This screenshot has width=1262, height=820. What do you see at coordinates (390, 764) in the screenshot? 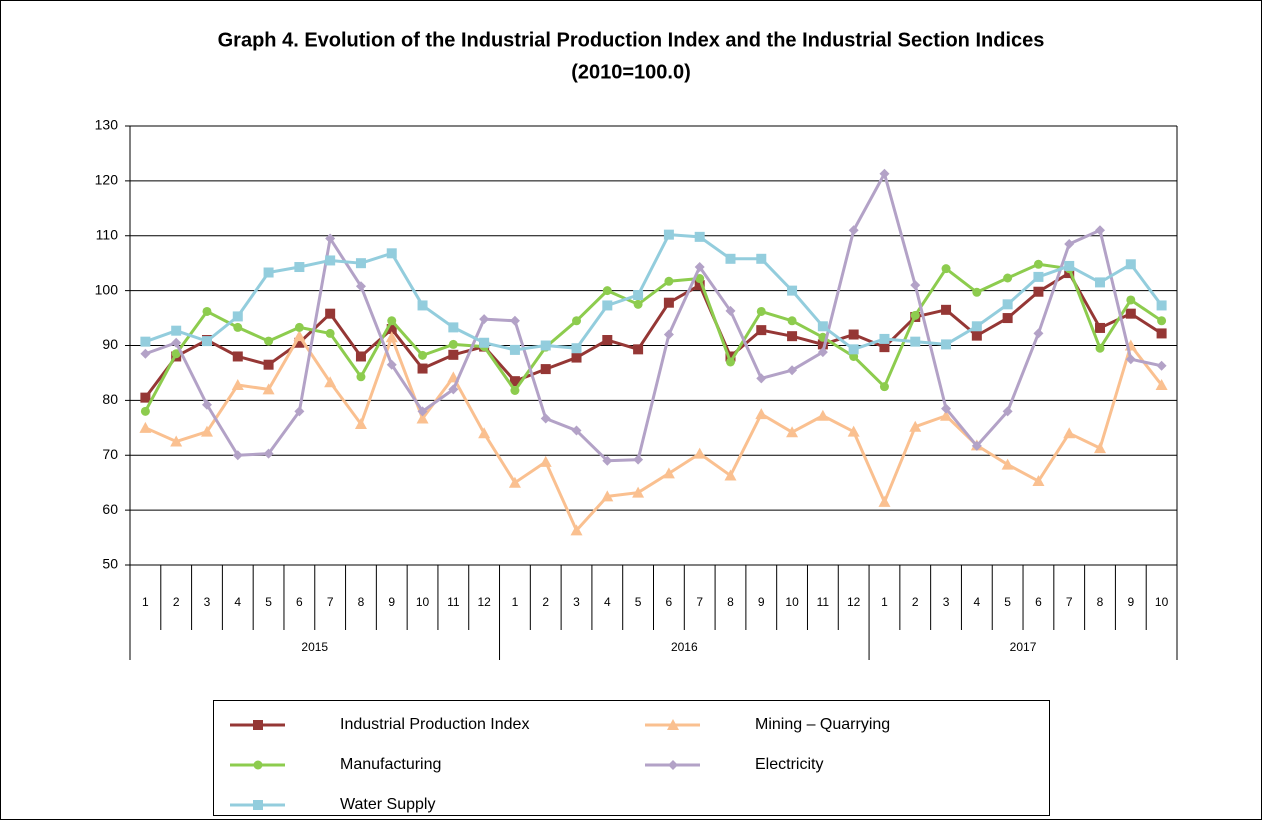
I see `legend-label: Manufacturing` at bounding box center [390, 764].